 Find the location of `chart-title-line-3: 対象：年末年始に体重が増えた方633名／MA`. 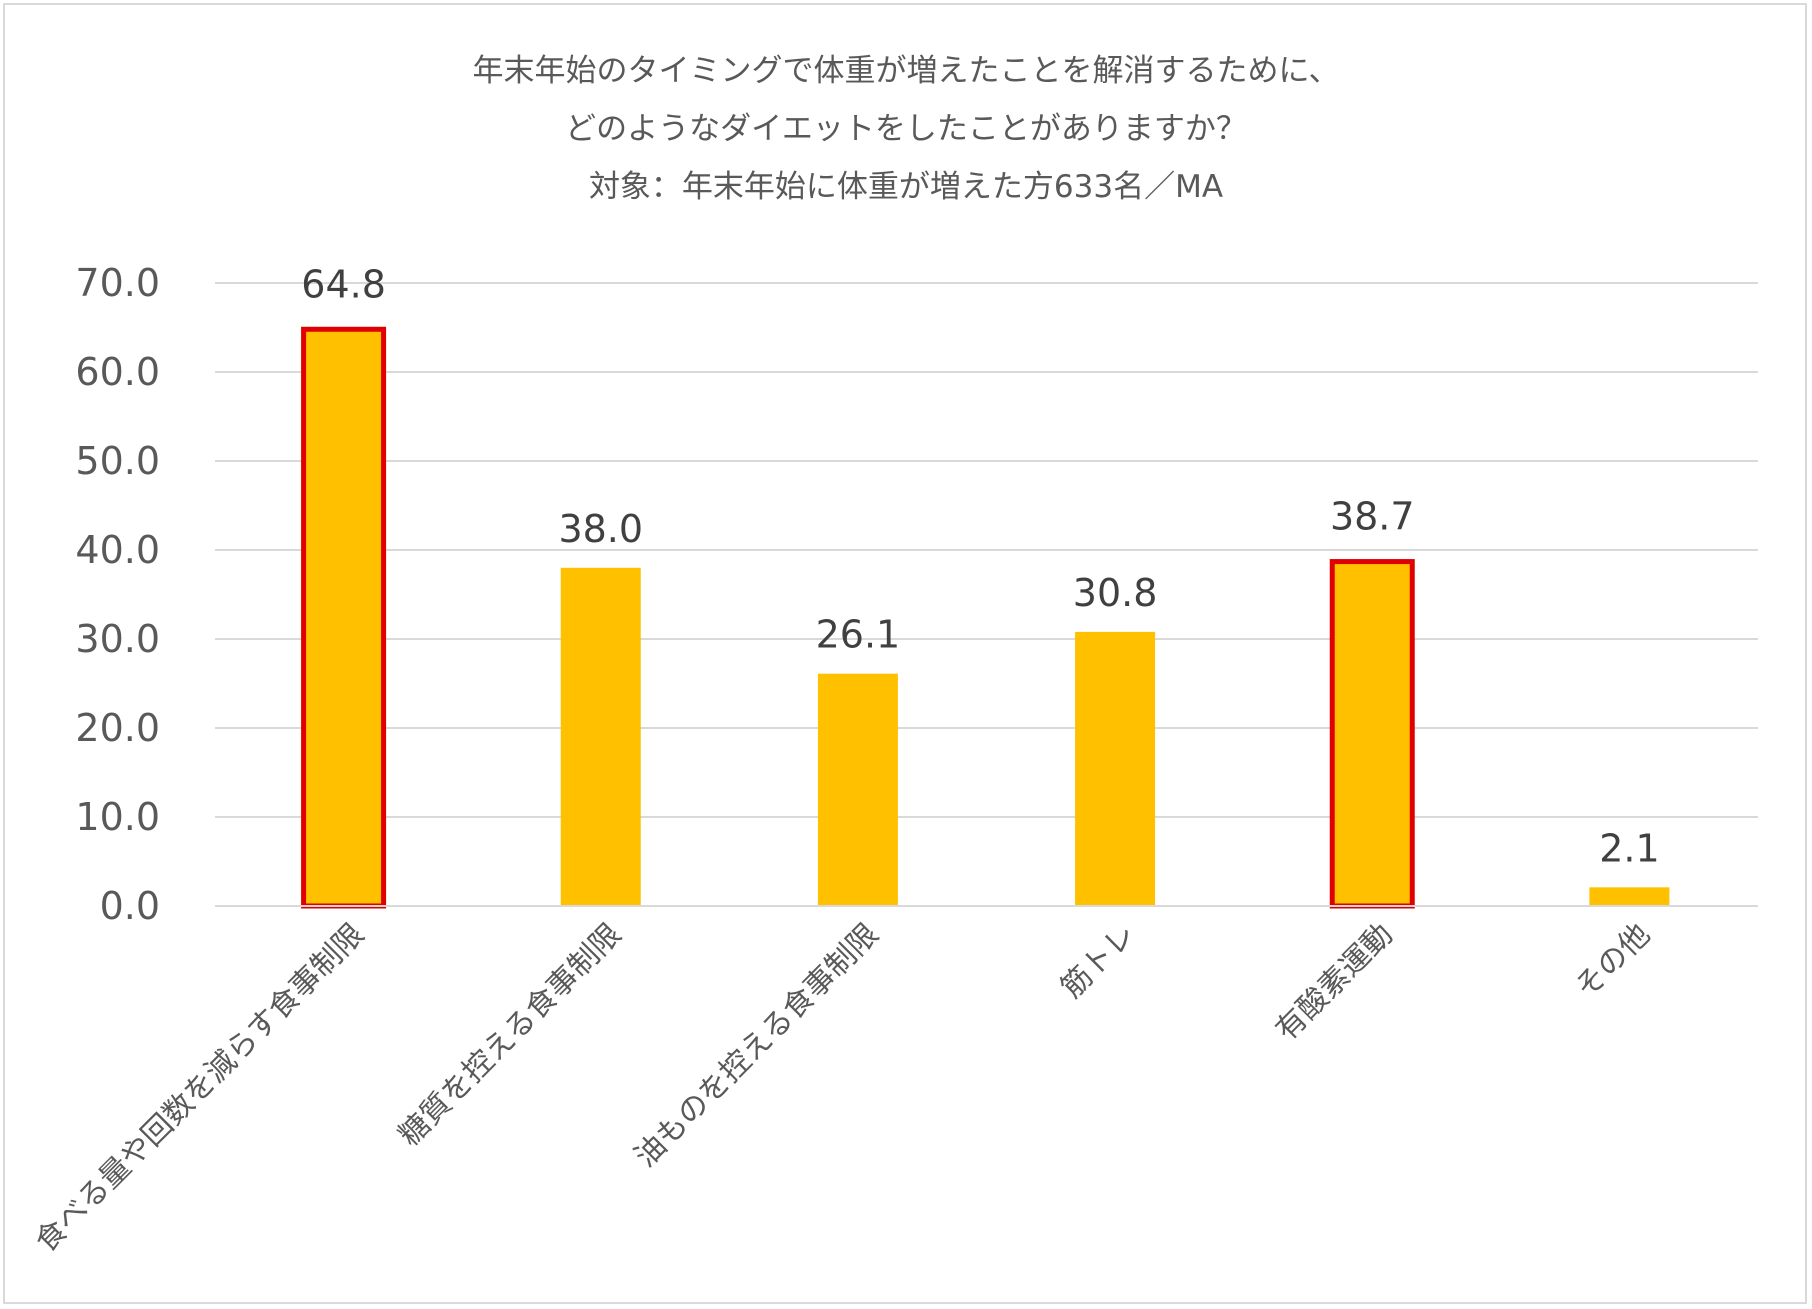

chart-title-line-3: 対象：年末年始に体重が増えた方633名／MA is located at coordinates (906, 187).